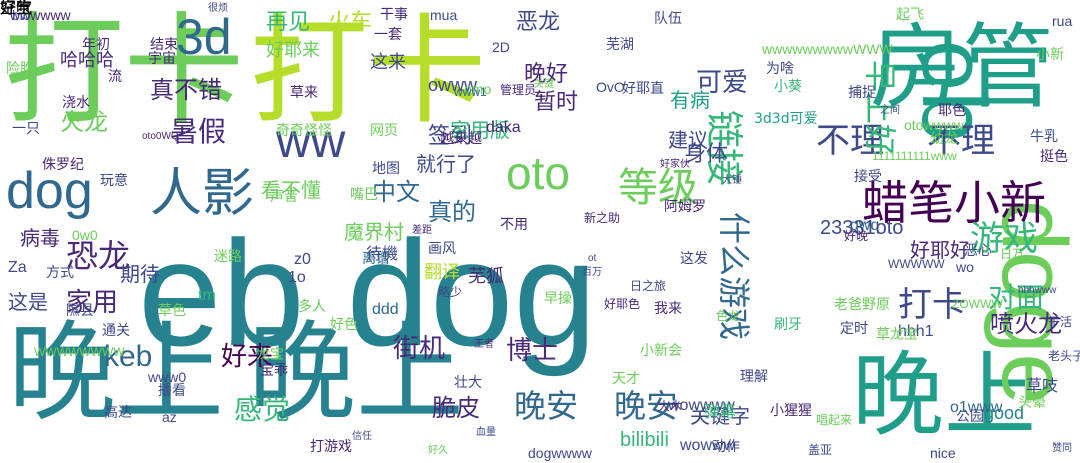 This screenshot has height=463, width=1080. Describe the element at coordinates (890, 110) in the screenshot. I see `word: 之间` at that location.